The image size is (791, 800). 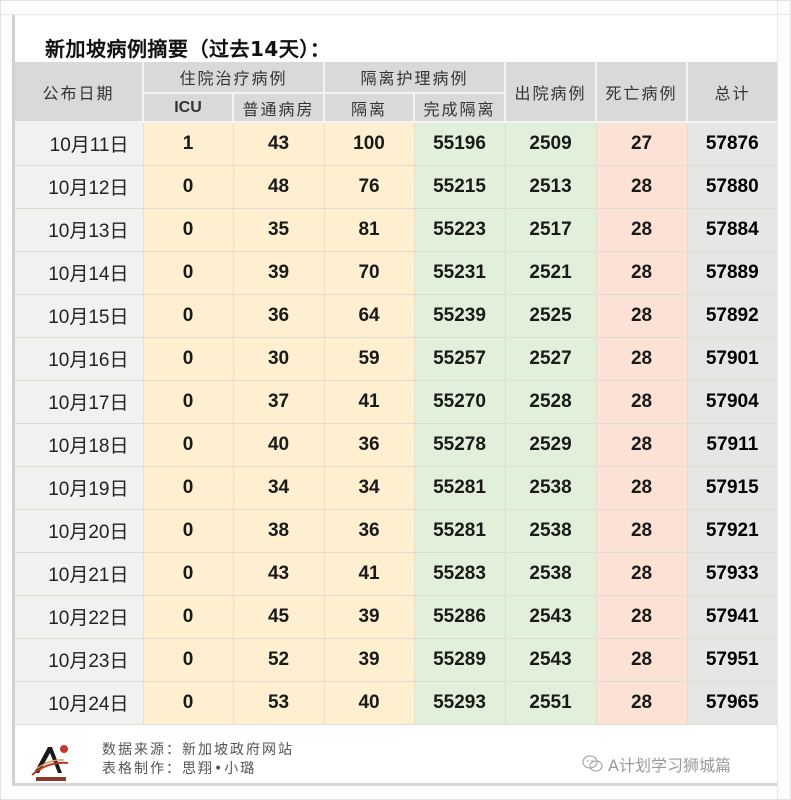 What do you see at coordinates (460, 402) in the screenshot?
I see `cell-completed: 55270` at bounding box center [460, 402].